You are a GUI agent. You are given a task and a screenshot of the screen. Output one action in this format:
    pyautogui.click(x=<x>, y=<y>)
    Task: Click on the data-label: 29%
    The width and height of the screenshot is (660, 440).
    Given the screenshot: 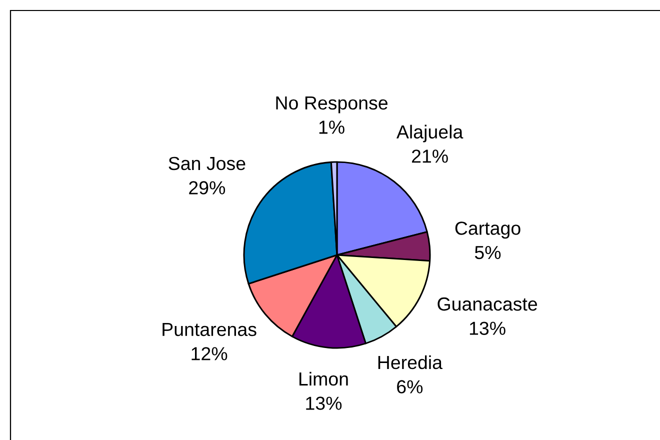 What is the action you would take?
    pyautogui.click(x=207, y=187)
    